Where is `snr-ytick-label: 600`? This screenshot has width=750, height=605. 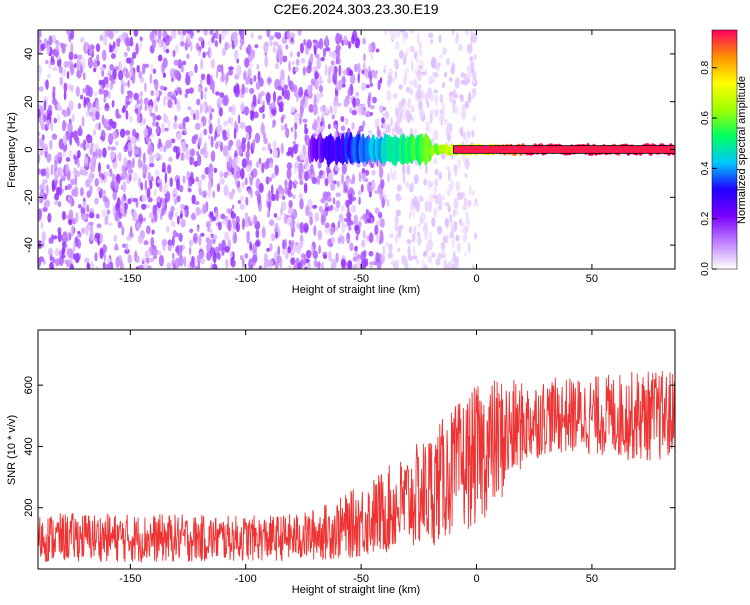
snr-ytick-label: 600 is located at coordinates (29, 385).